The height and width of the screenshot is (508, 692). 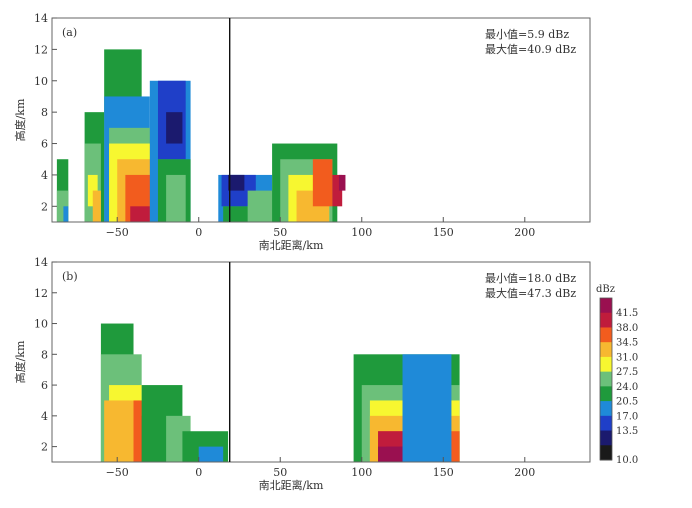 I want to click on colorbar-level-label: 38.0, so click(x=627, y=328).